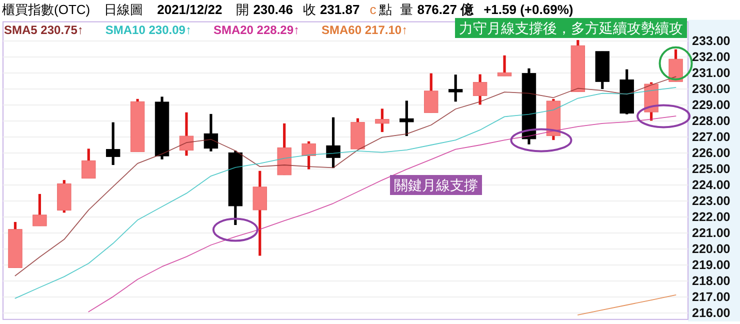  Describe the element at coordinates (189, 9) in the screenshot. I see `text: 2021/12/22` at that location.